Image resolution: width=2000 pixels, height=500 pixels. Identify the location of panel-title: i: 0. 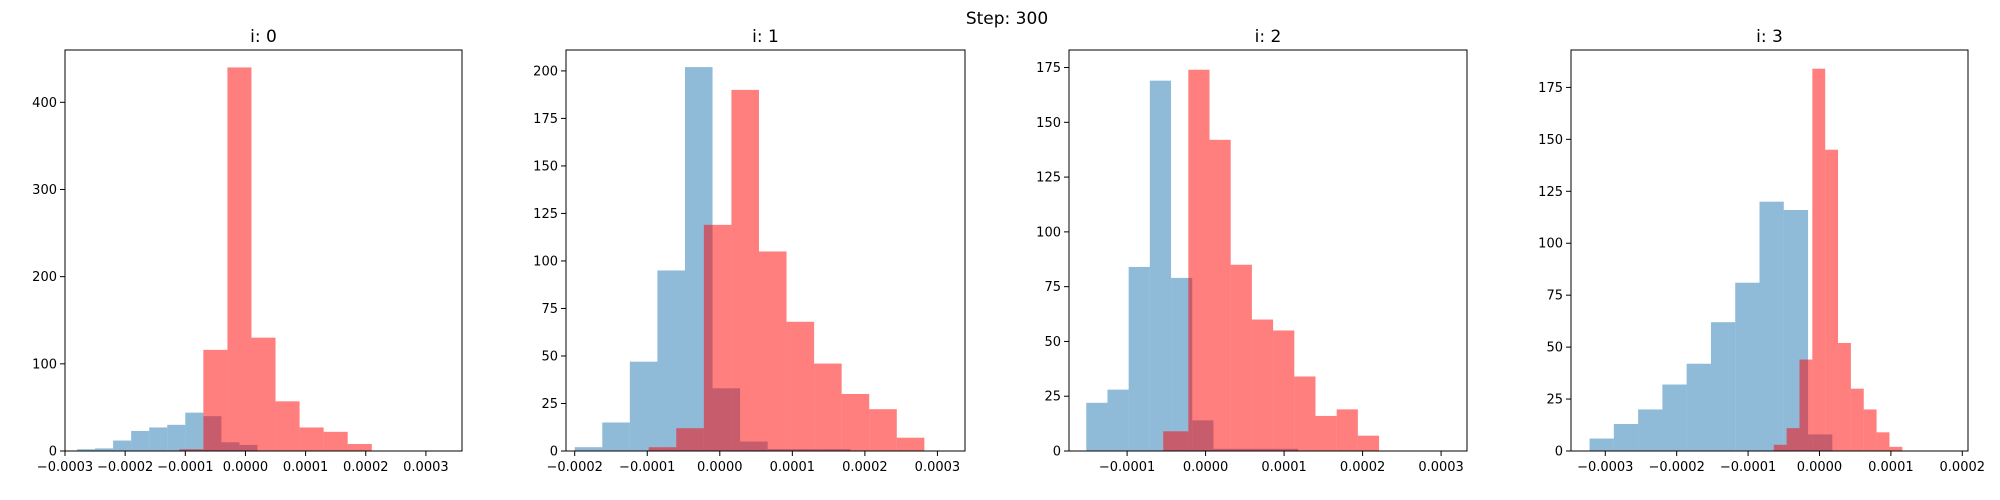
(263, 37).